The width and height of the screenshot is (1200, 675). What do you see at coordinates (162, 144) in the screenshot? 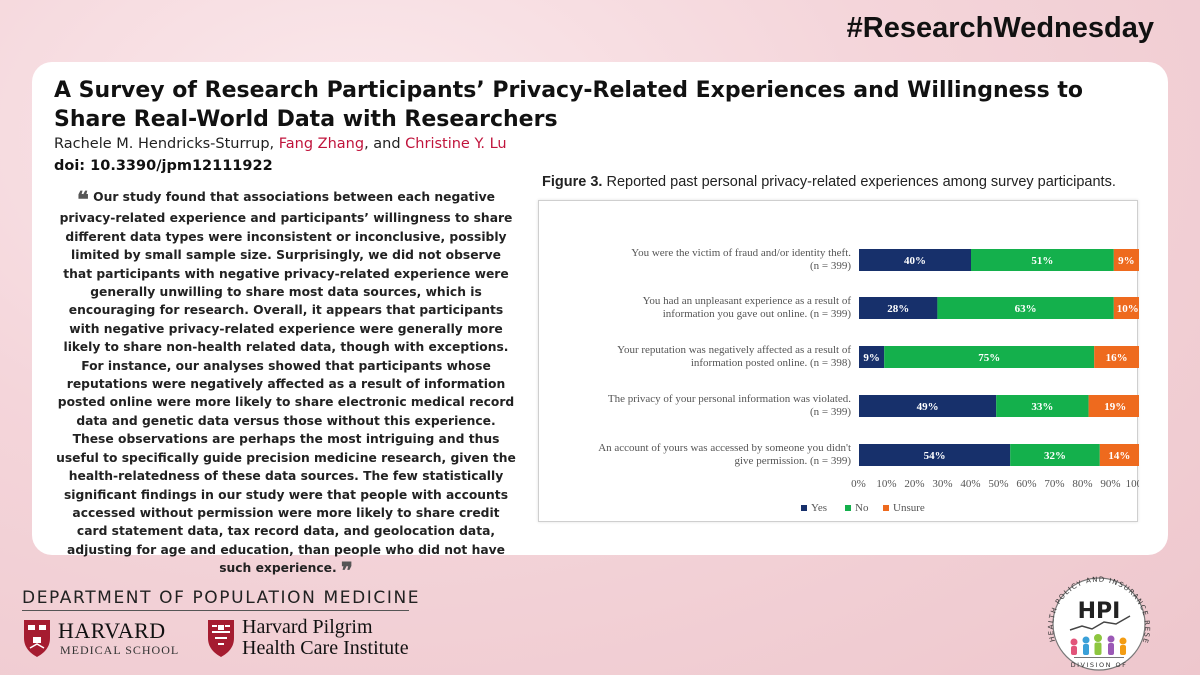
I see `author-1: Rachele M. Hendricks-Sturrup` at bounding box center [162, 144].